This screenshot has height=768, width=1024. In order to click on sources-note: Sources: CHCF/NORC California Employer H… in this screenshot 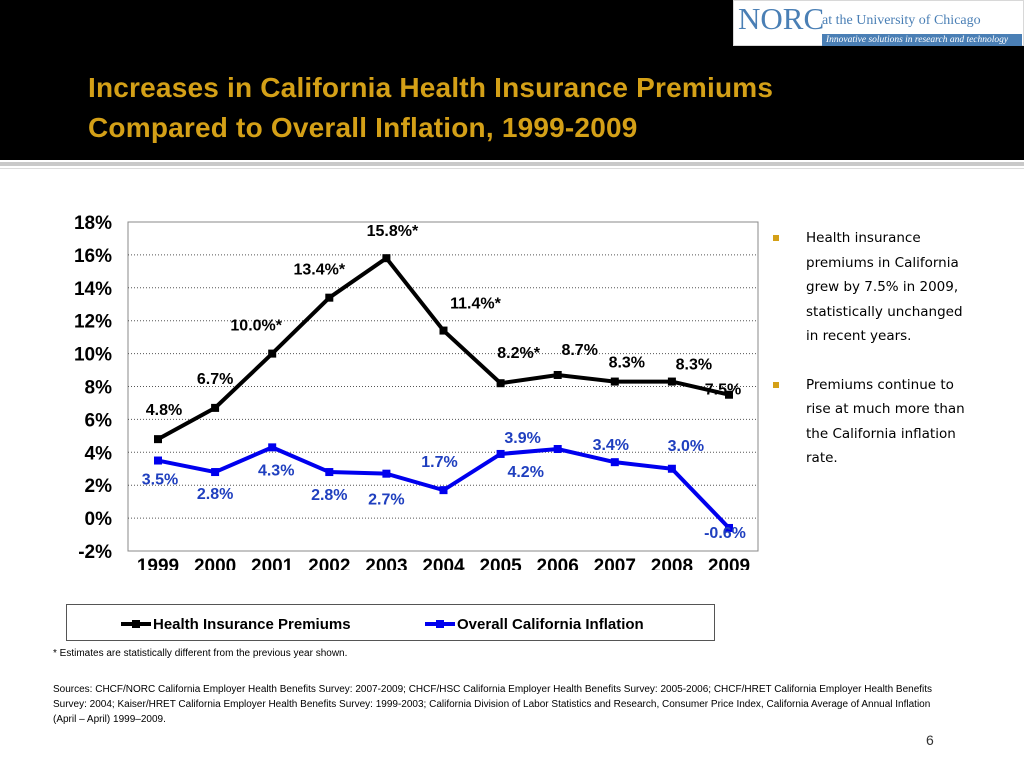, I will do `click(493, 704)`.